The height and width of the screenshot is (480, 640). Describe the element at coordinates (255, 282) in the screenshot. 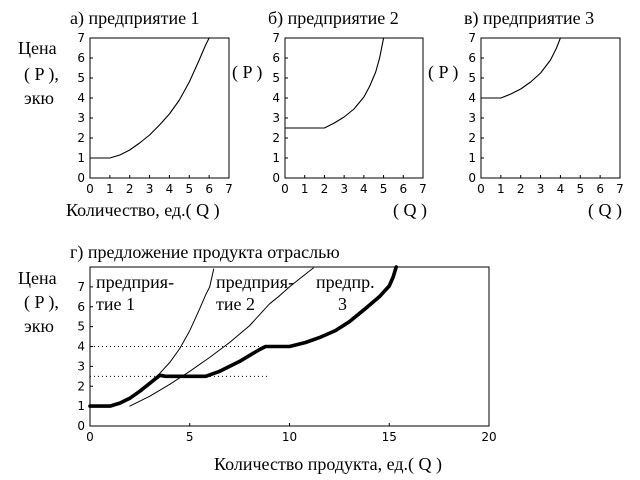

I see `annotation-firm2-line1: предприя-` at that location.